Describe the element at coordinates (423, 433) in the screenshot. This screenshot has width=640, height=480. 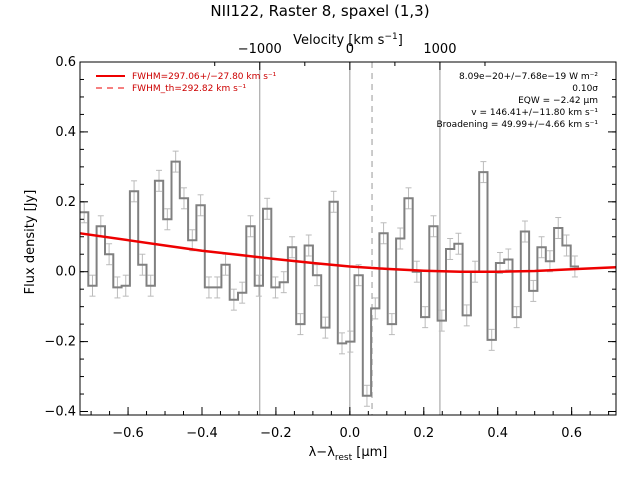
I see `x-tick-label: 0.2` at that location.